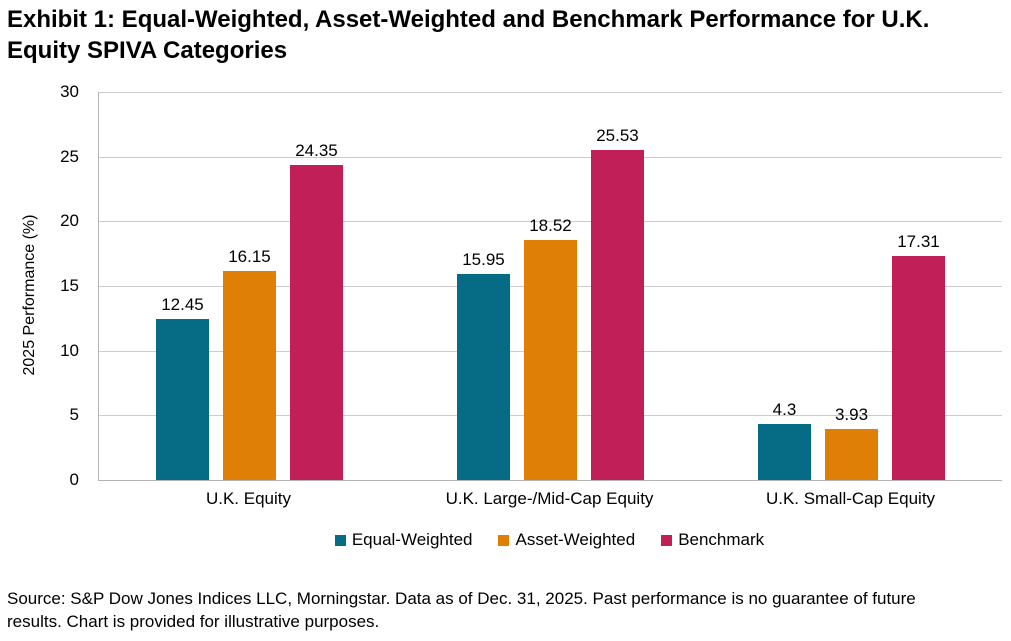 The width and height of the screenshot is (1011, 641). What do you see at coordinates (249, 256) in the screenshot?
I see `bar-value-label: 16.15` at bounding box center [249, 256].